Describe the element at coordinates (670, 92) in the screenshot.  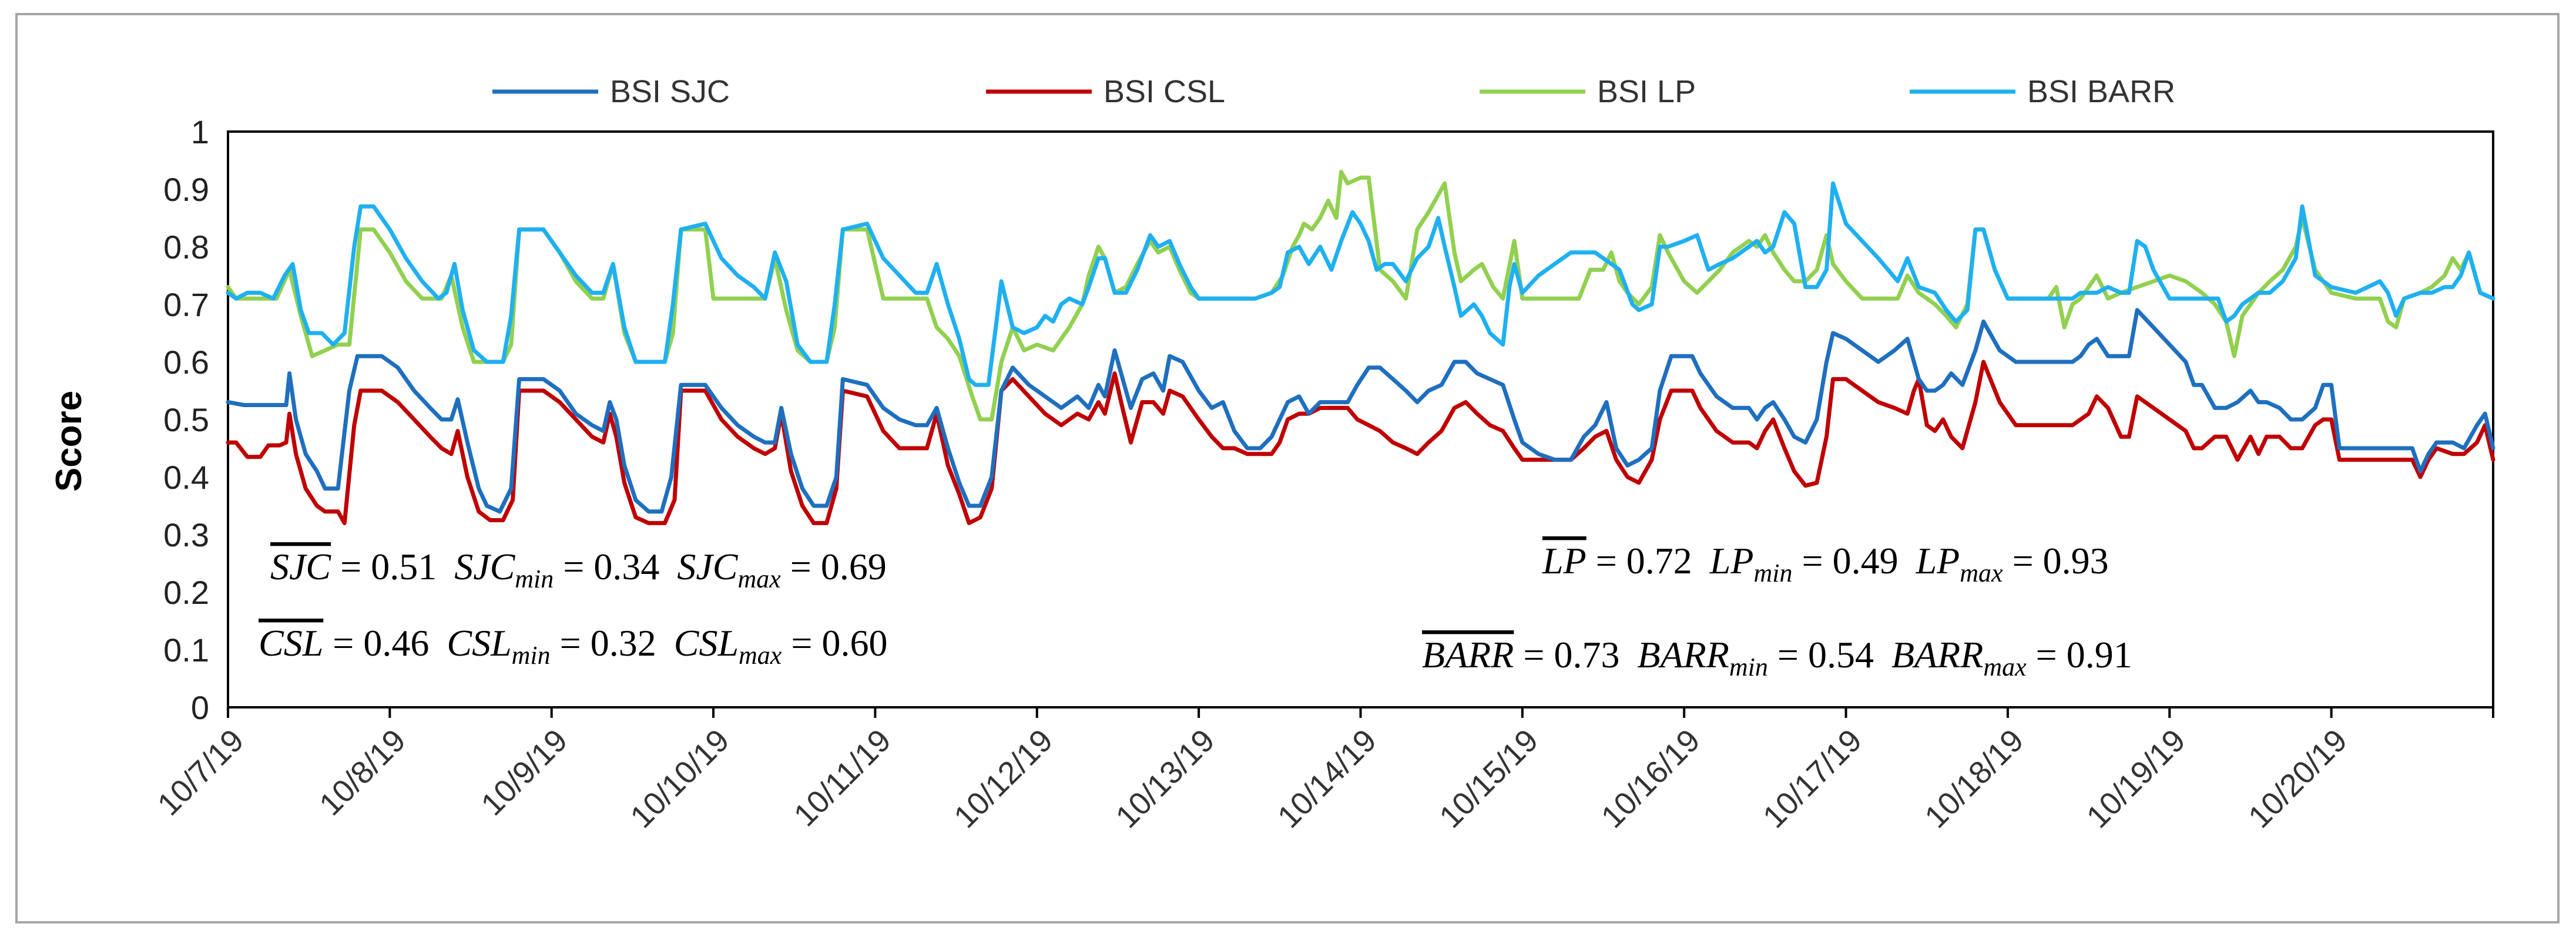
I see `legend-label-sjc: BSI SJC` at that location.